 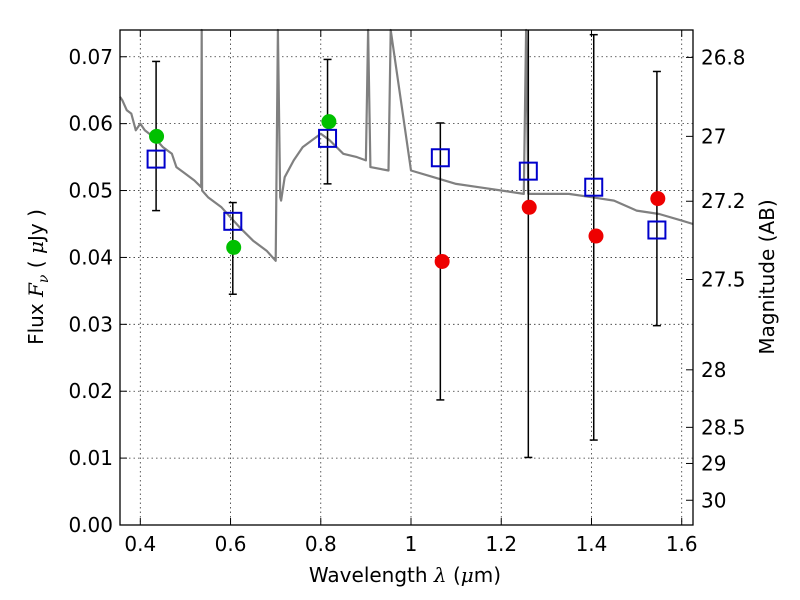 What do you see at coordinates (713, 136) in the screenshot?
I see `y2-tick-label: 27` at bounding box center [713, 136].